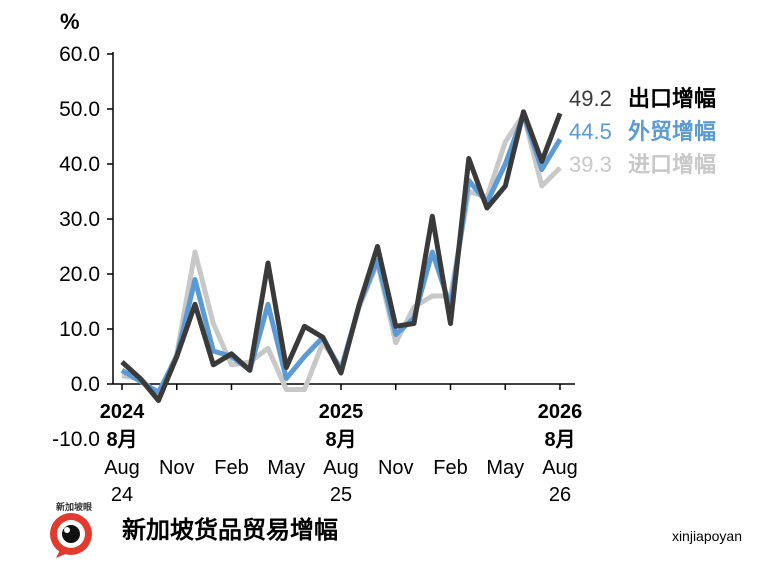 Image resolution: width=760 pixels, height=566 pixels. Describe the element at coordinates (122, 412) in the screenshot. I see `x-tick-label: 2024` at that location.